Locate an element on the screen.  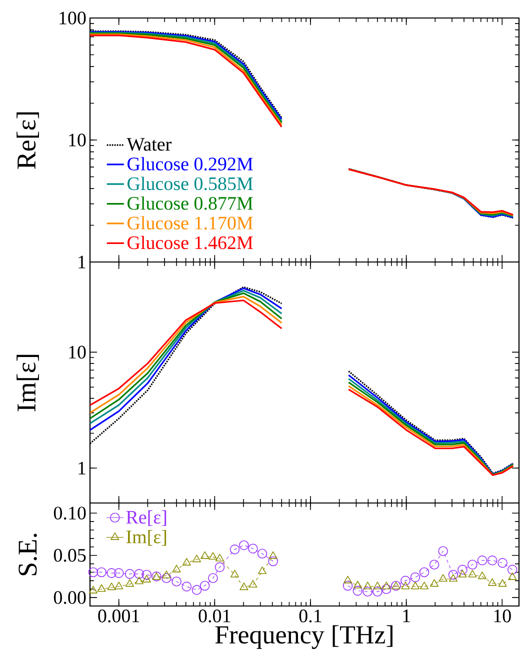
legend-label: Glucose 1.462M is located at coordinates (190, 243).